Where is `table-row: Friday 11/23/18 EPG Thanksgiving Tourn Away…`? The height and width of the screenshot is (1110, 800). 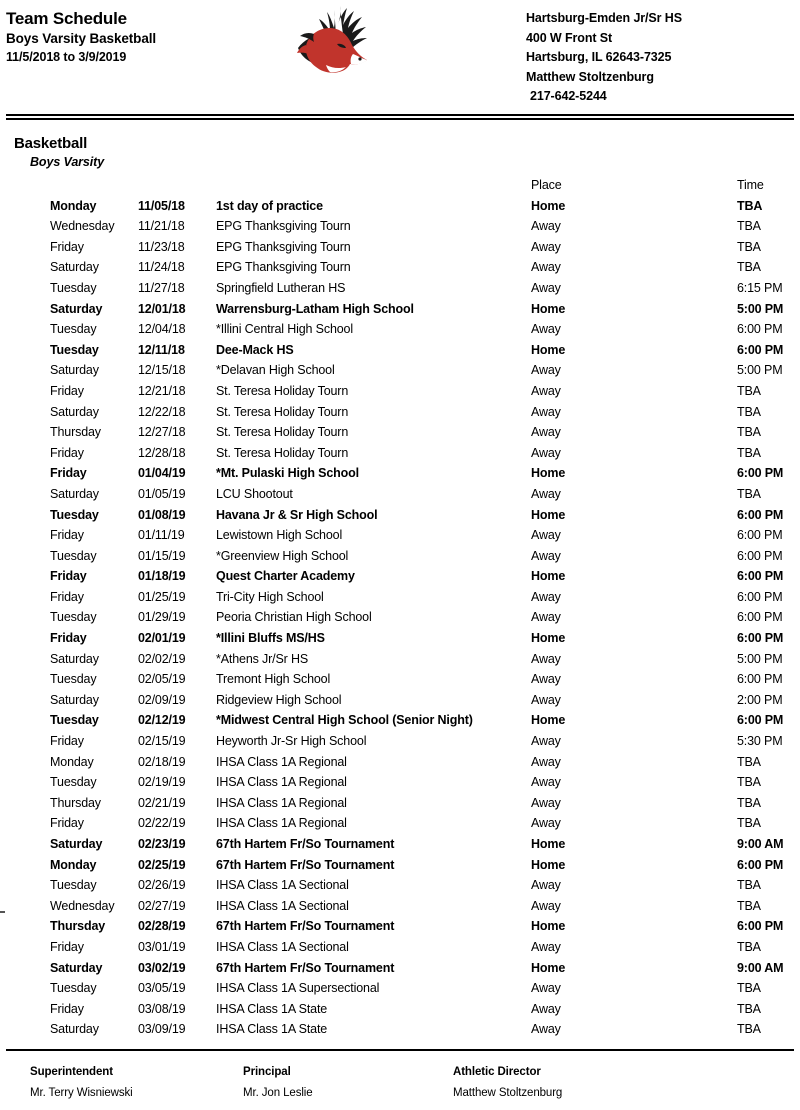
table-row: Friday 11/23/18 EPG Thanksgiving Tourn Away… is located at coordinates (400, 244).